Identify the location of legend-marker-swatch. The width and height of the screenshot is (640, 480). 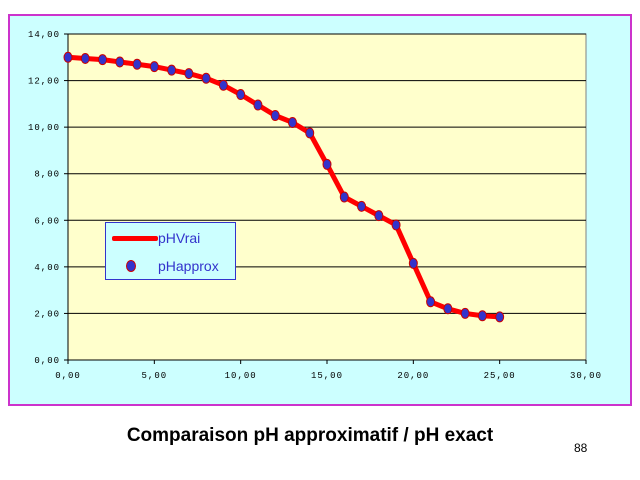
(131, 266).